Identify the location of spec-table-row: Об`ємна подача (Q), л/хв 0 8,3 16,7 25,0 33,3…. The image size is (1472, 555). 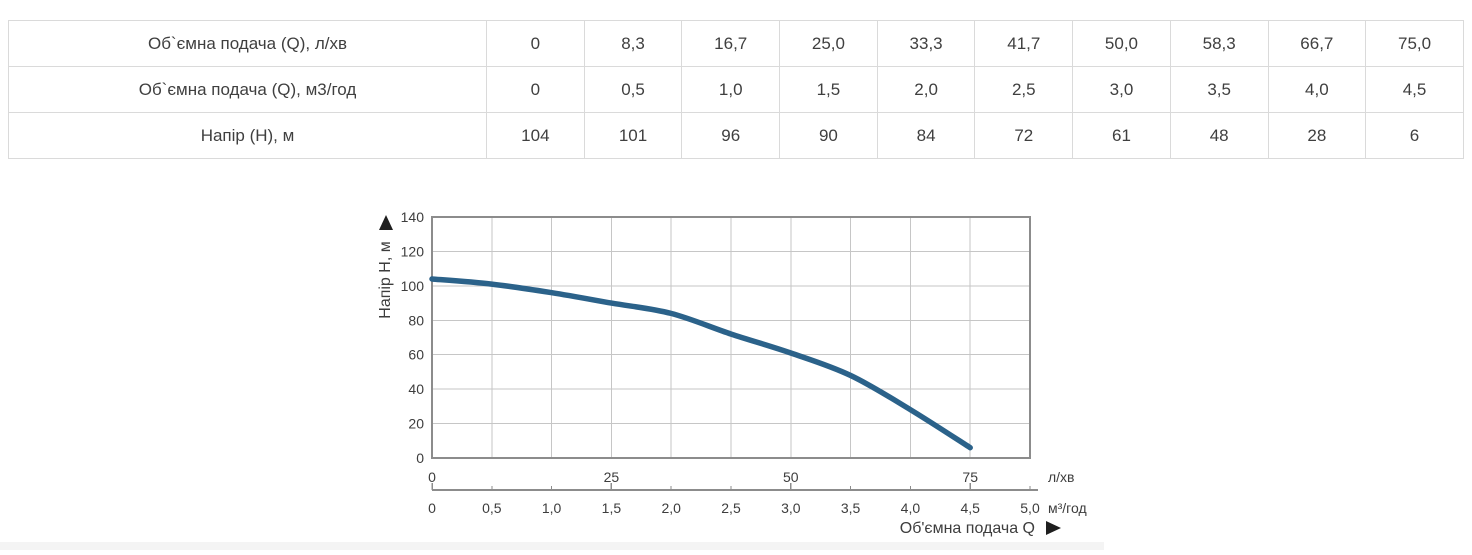
(736, 43).